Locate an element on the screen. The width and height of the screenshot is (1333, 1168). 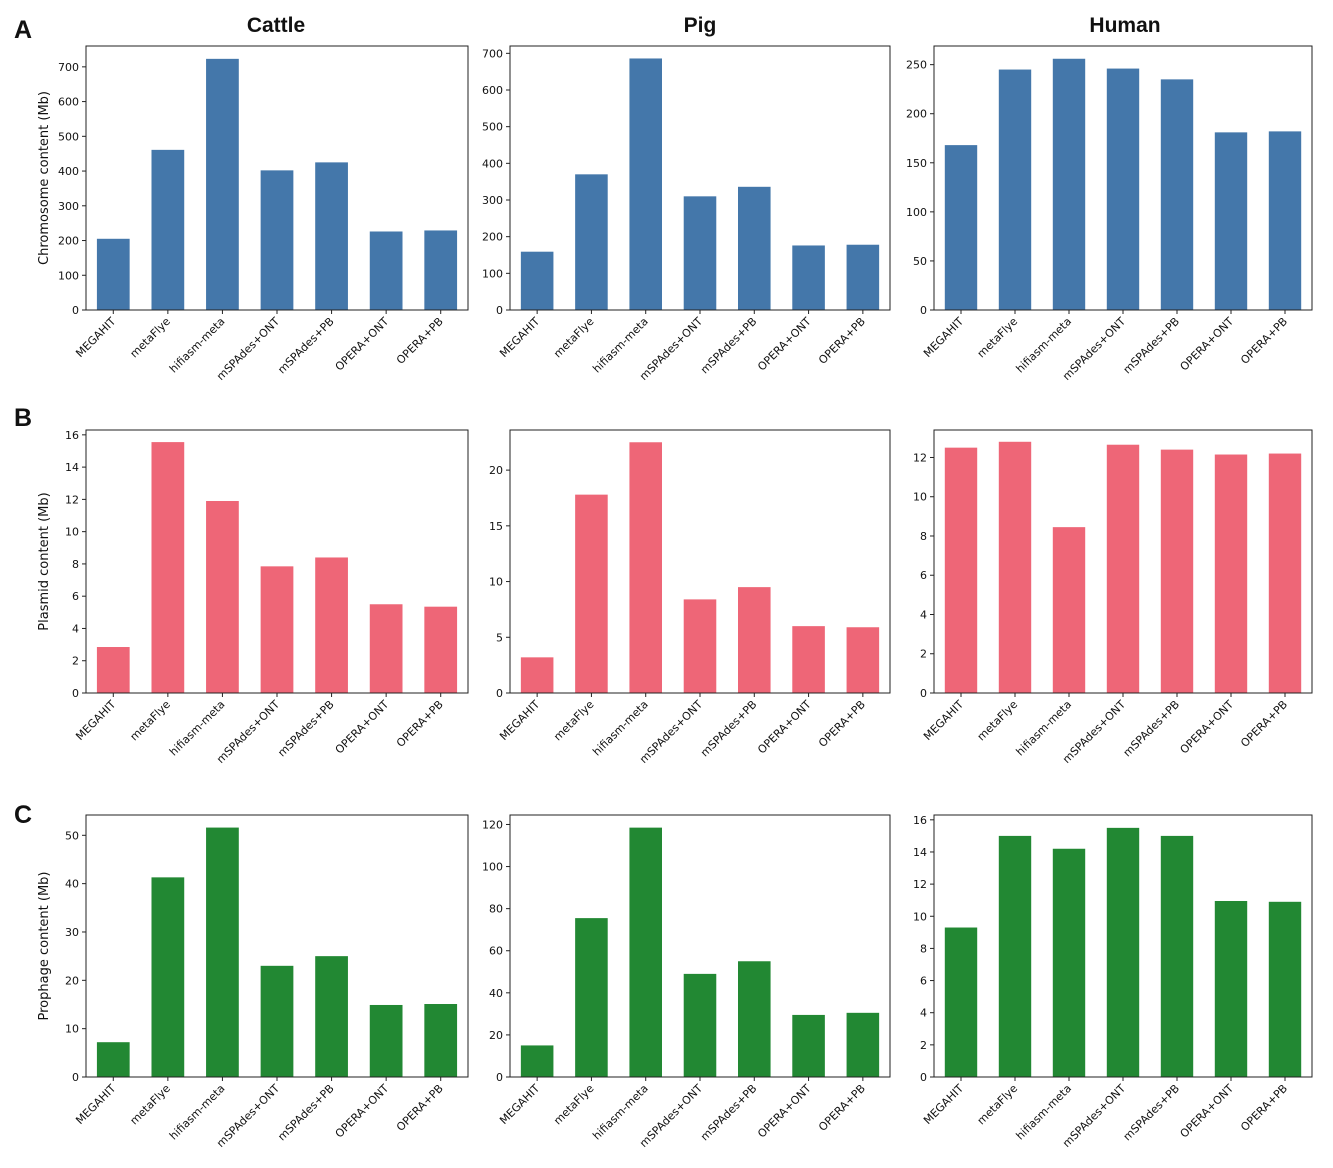
y-tick-label: 40 is located at coordinates (72, 884).